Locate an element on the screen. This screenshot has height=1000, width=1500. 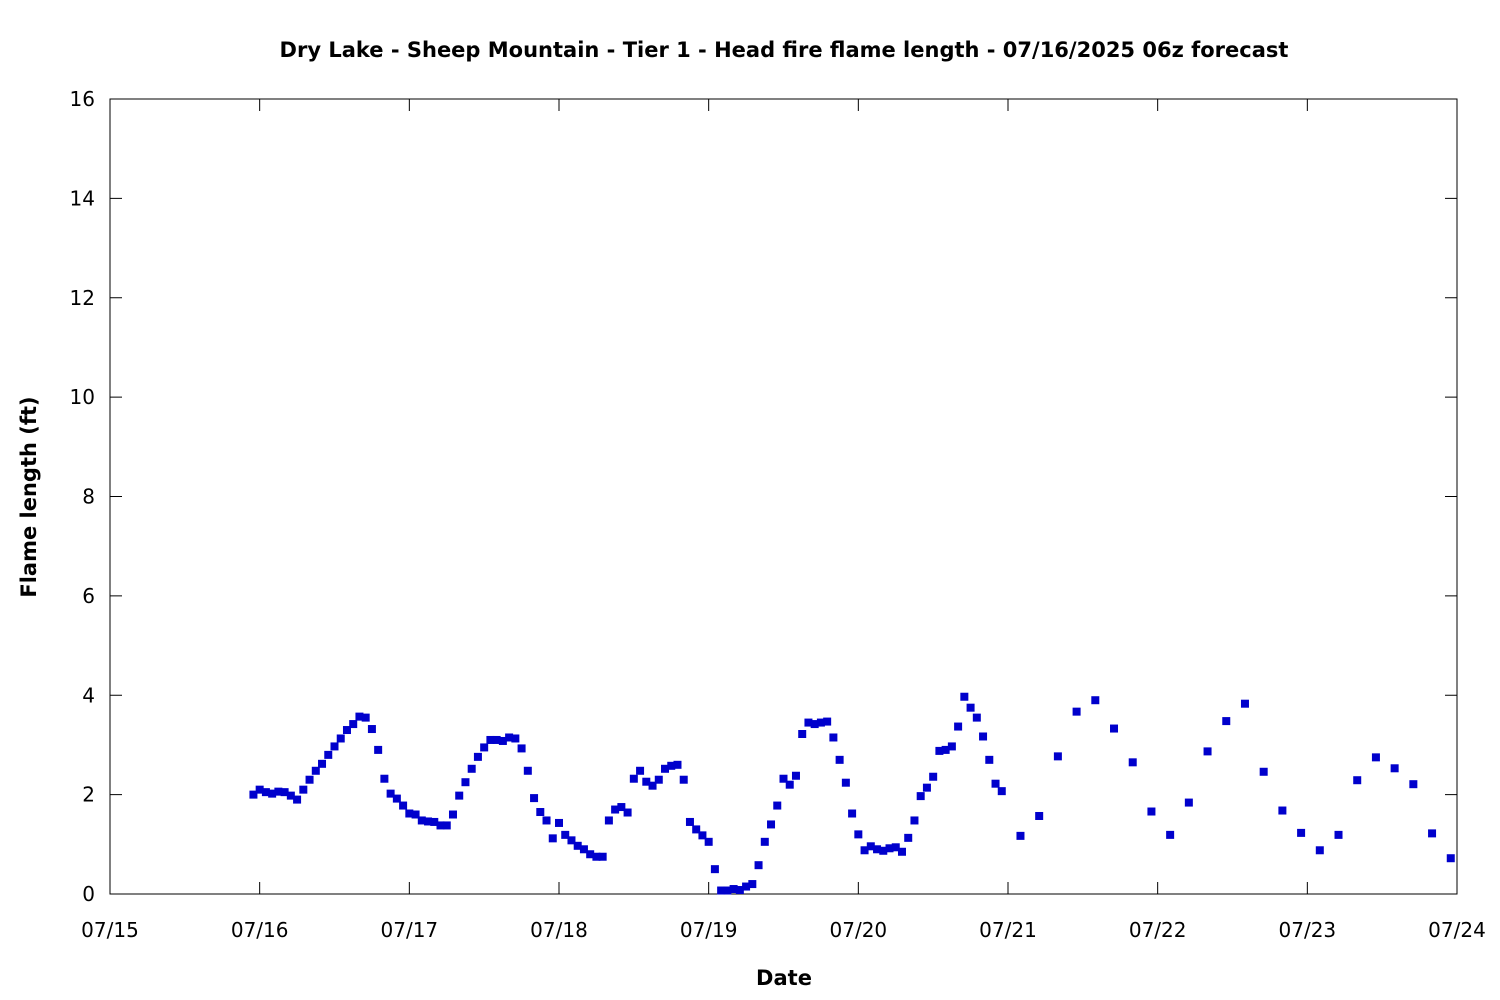
x-tick-label: 07/17 is located at coordinates (410, 930).